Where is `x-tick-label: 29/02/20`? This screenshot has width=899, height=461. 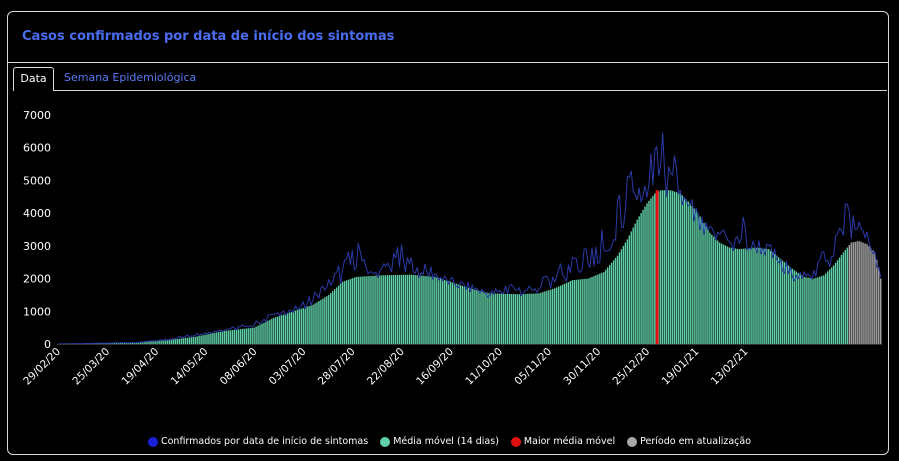
x-tick-label: 29/02/20 is located at coordinates (42, 367).